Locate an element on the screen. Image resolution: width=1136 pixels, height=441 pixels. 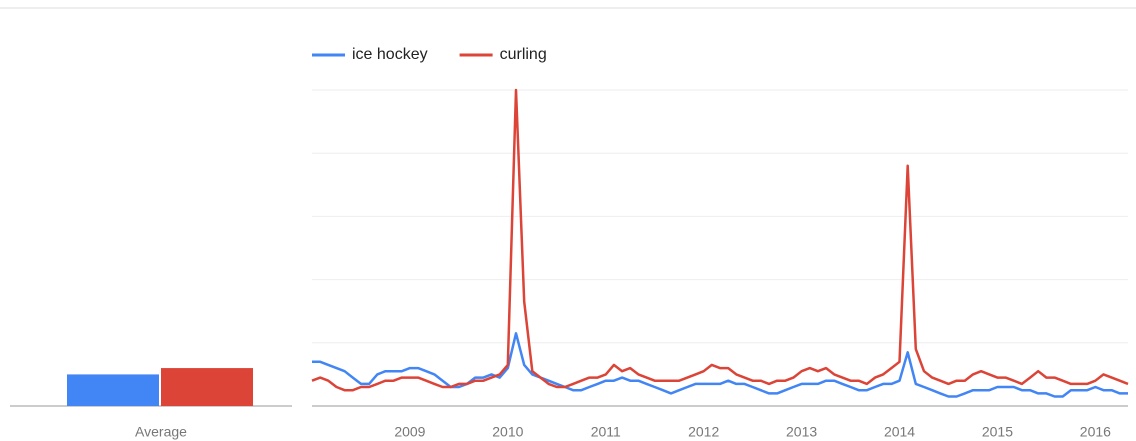
x-tick-label: 2011 is located at coordinates (606, 432).